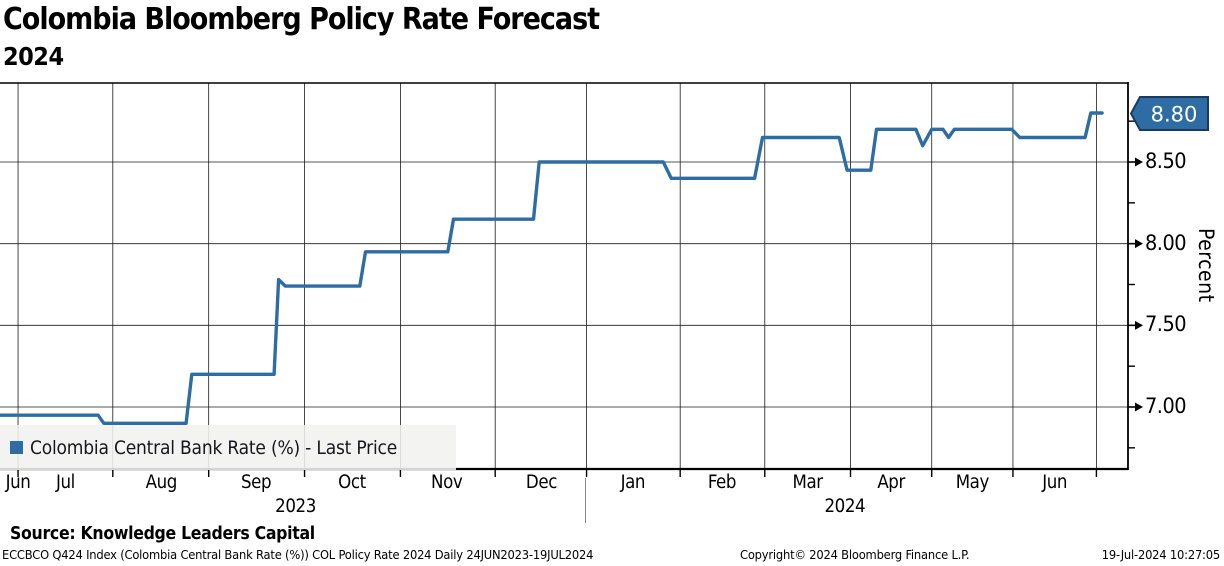 Image resolution: width=1224 pixels, height=566 pixels. I want to click on y-axis-tick-labels: 7.00 7.50 8.00 8.50, so click(1180, 283).